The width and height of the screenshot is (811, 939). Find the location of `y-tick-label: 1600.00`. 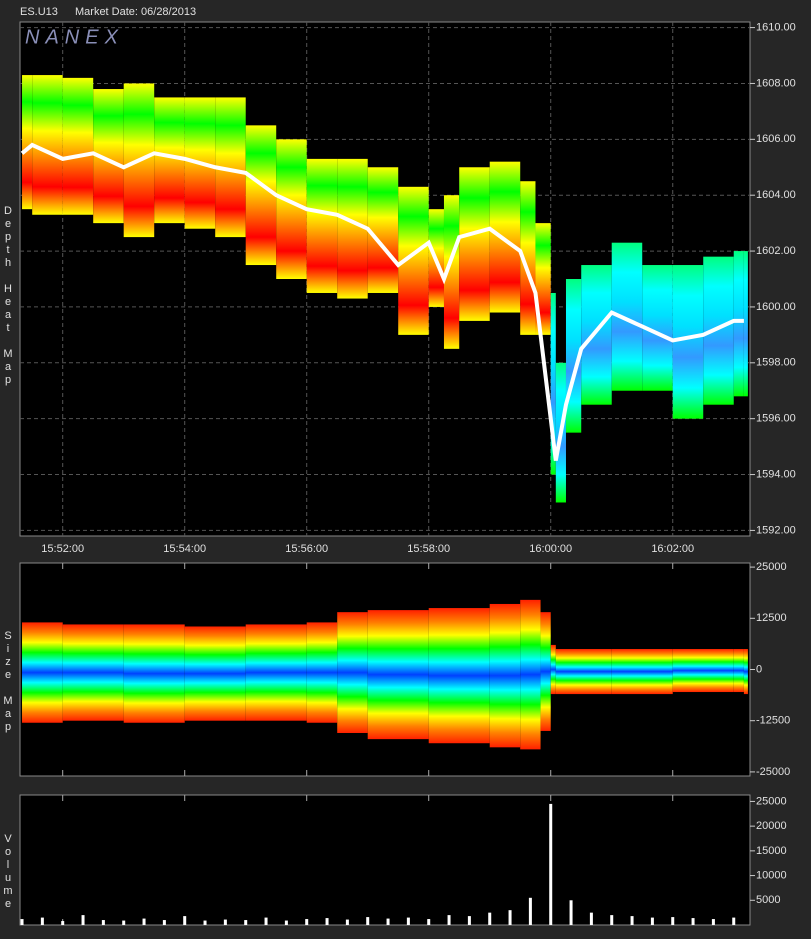

y-tick-label: 1600.00 is located at coordinates (776, 307).